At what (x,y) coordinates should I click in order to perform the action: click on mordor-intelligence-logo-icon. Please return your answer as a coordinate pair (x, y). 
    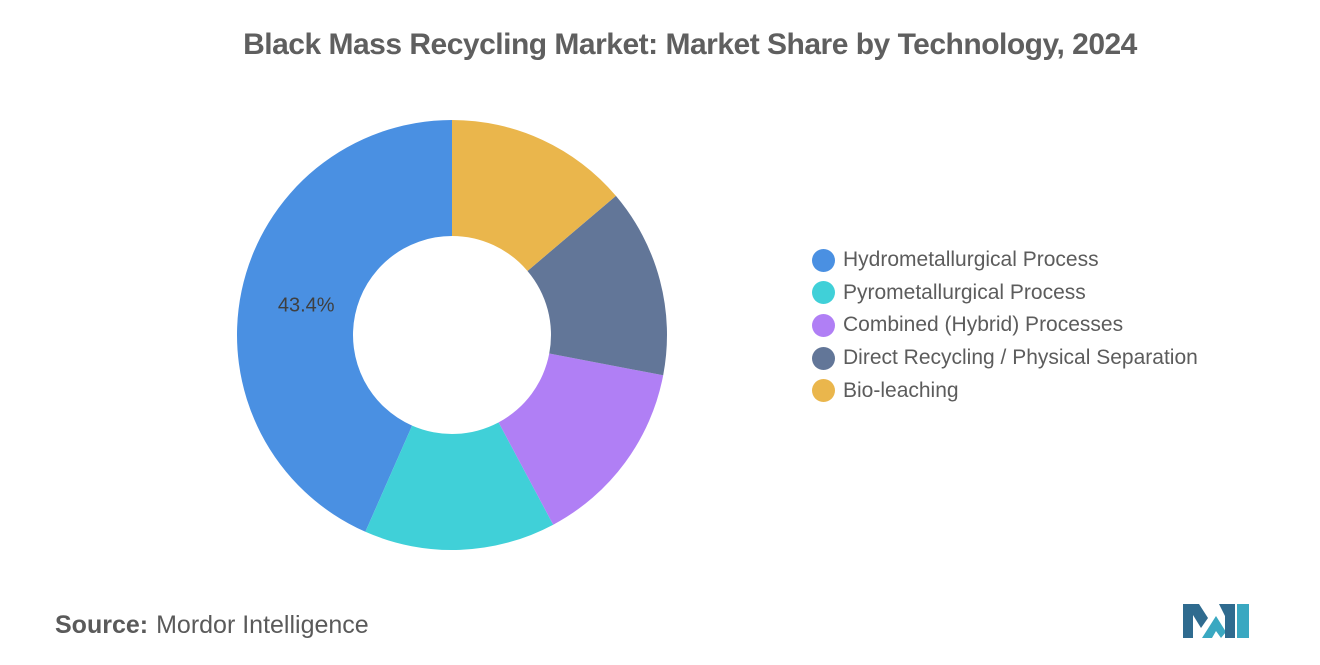
    Looking at the image, I should click on (1216, 621).